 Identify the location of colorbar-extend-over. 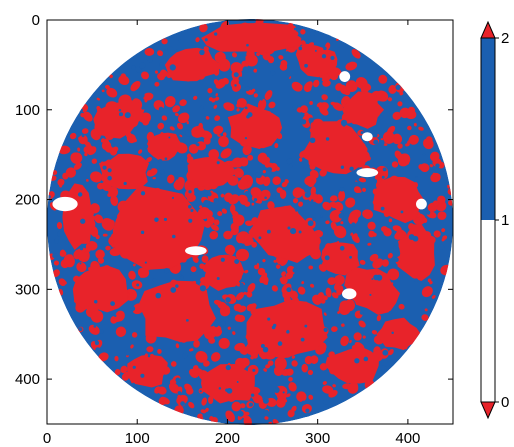
(488, 29).